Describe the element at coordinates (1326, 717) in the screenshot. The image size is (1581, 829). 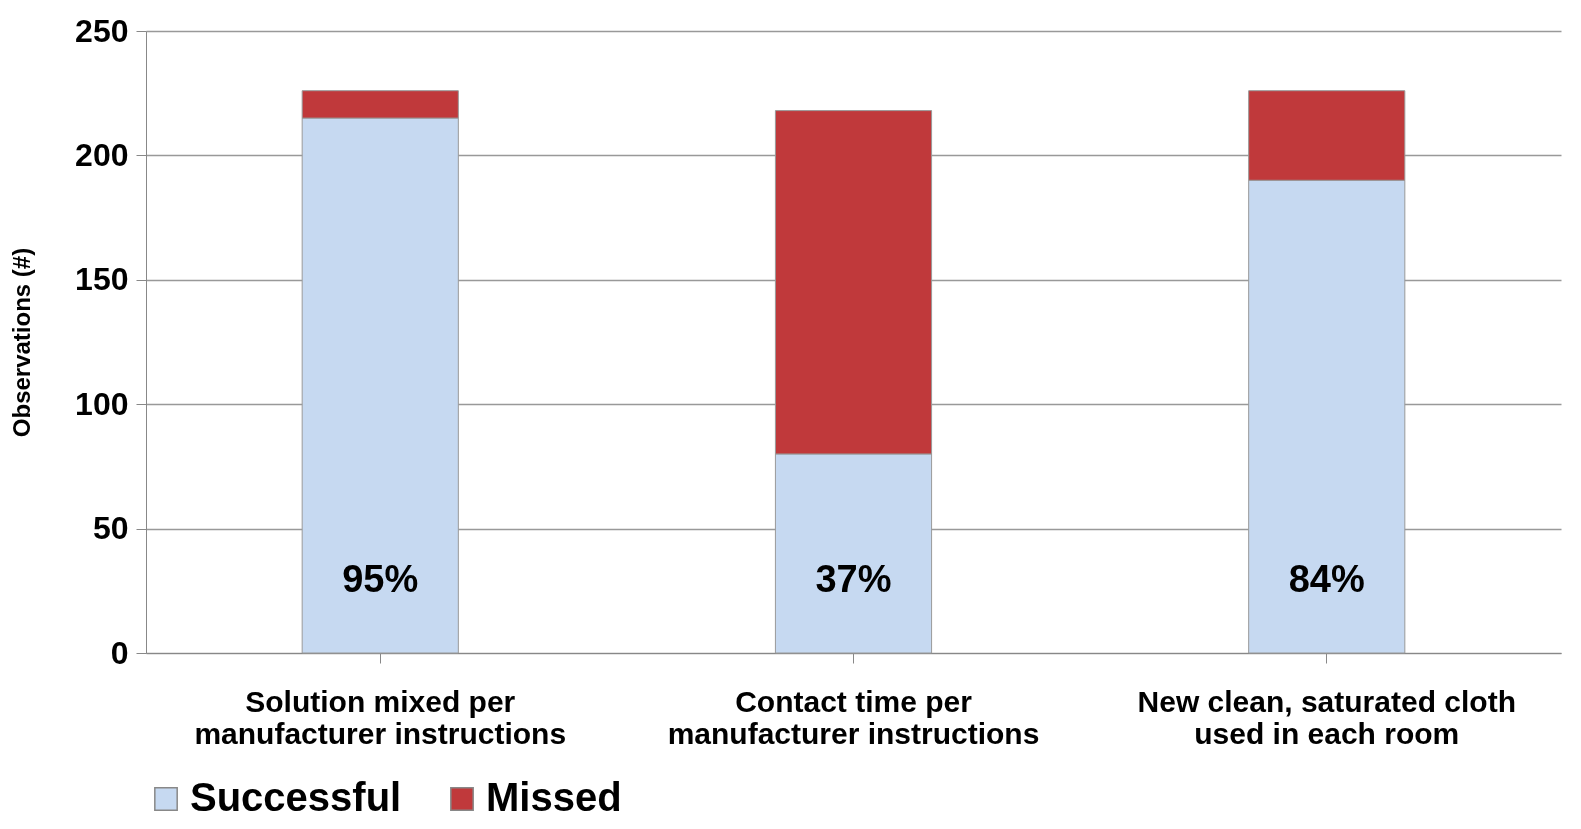
I see `x-tick-label: New clean, saturated cloth used in each room` at that location.